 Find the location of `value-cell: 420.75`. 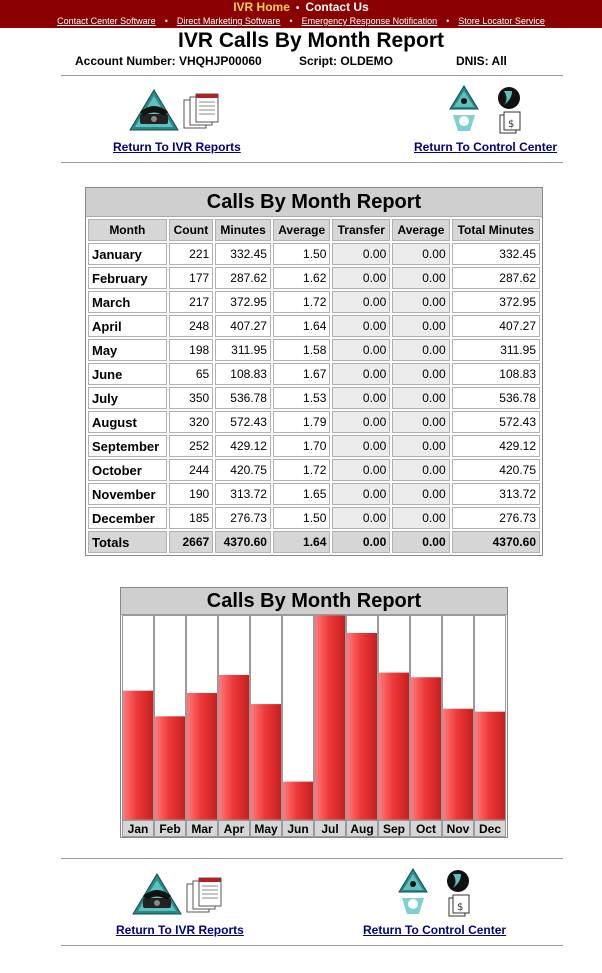

value-cell: 420.75 is located at coordinates (243, 470).